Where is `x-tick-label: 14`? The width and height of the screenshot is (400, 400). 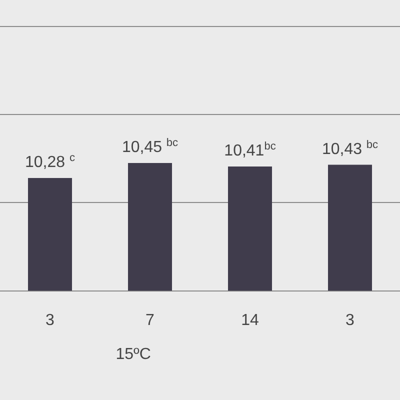
x-tick-label: 14 is located at coordinates (250, 320).